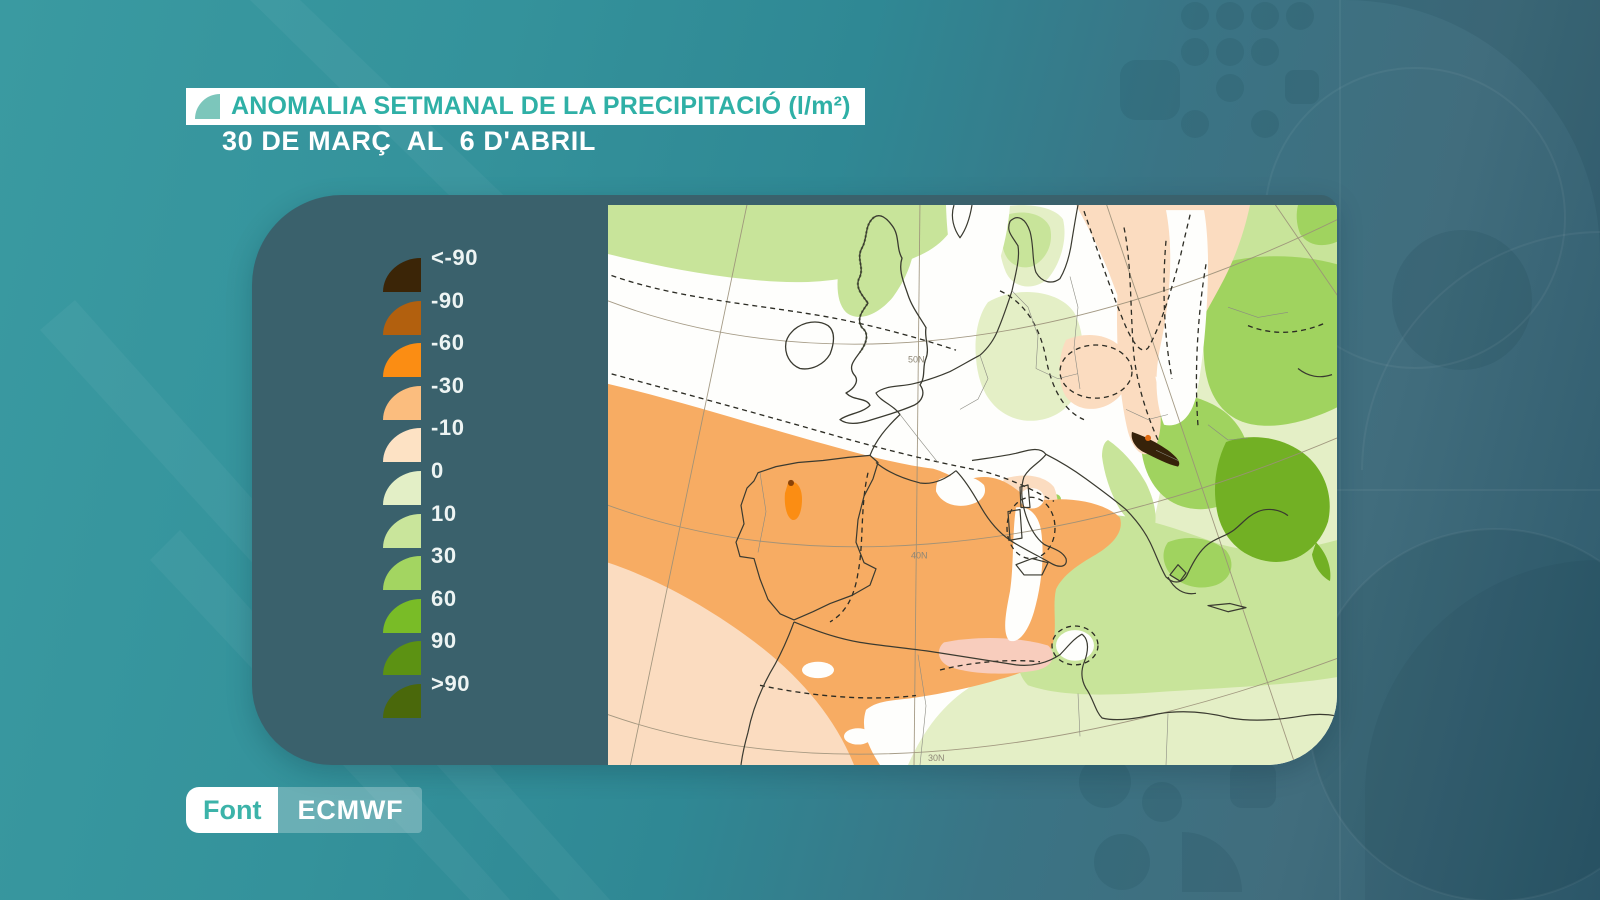  Describe the element at coordinates (488, 610) in the screenshot. I see `legend-entry: 60` at that location.